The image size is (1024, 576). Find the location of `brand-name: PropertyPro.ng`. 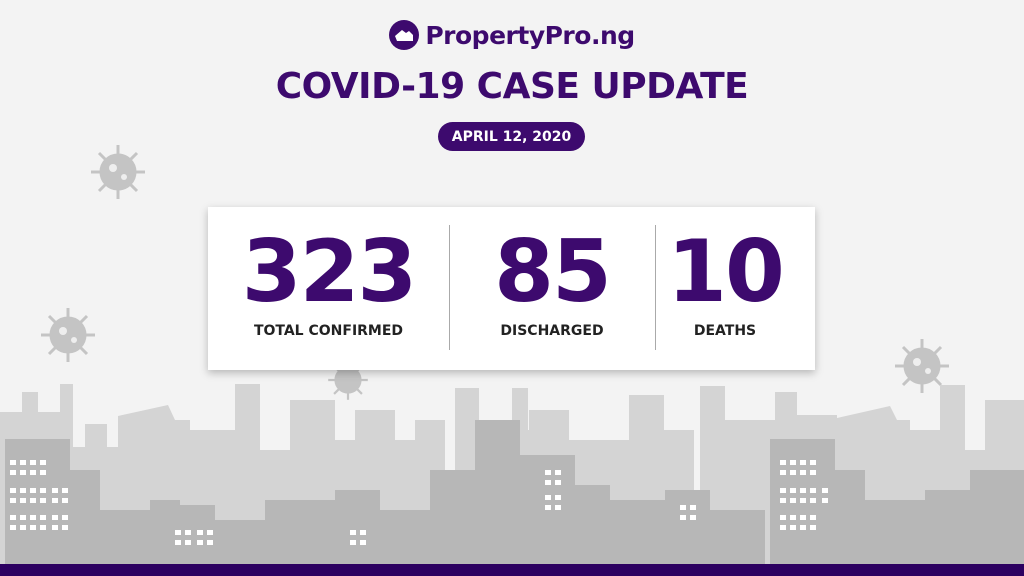

brand-name: PropertyPro.ng is located at coordinates (530, 35).